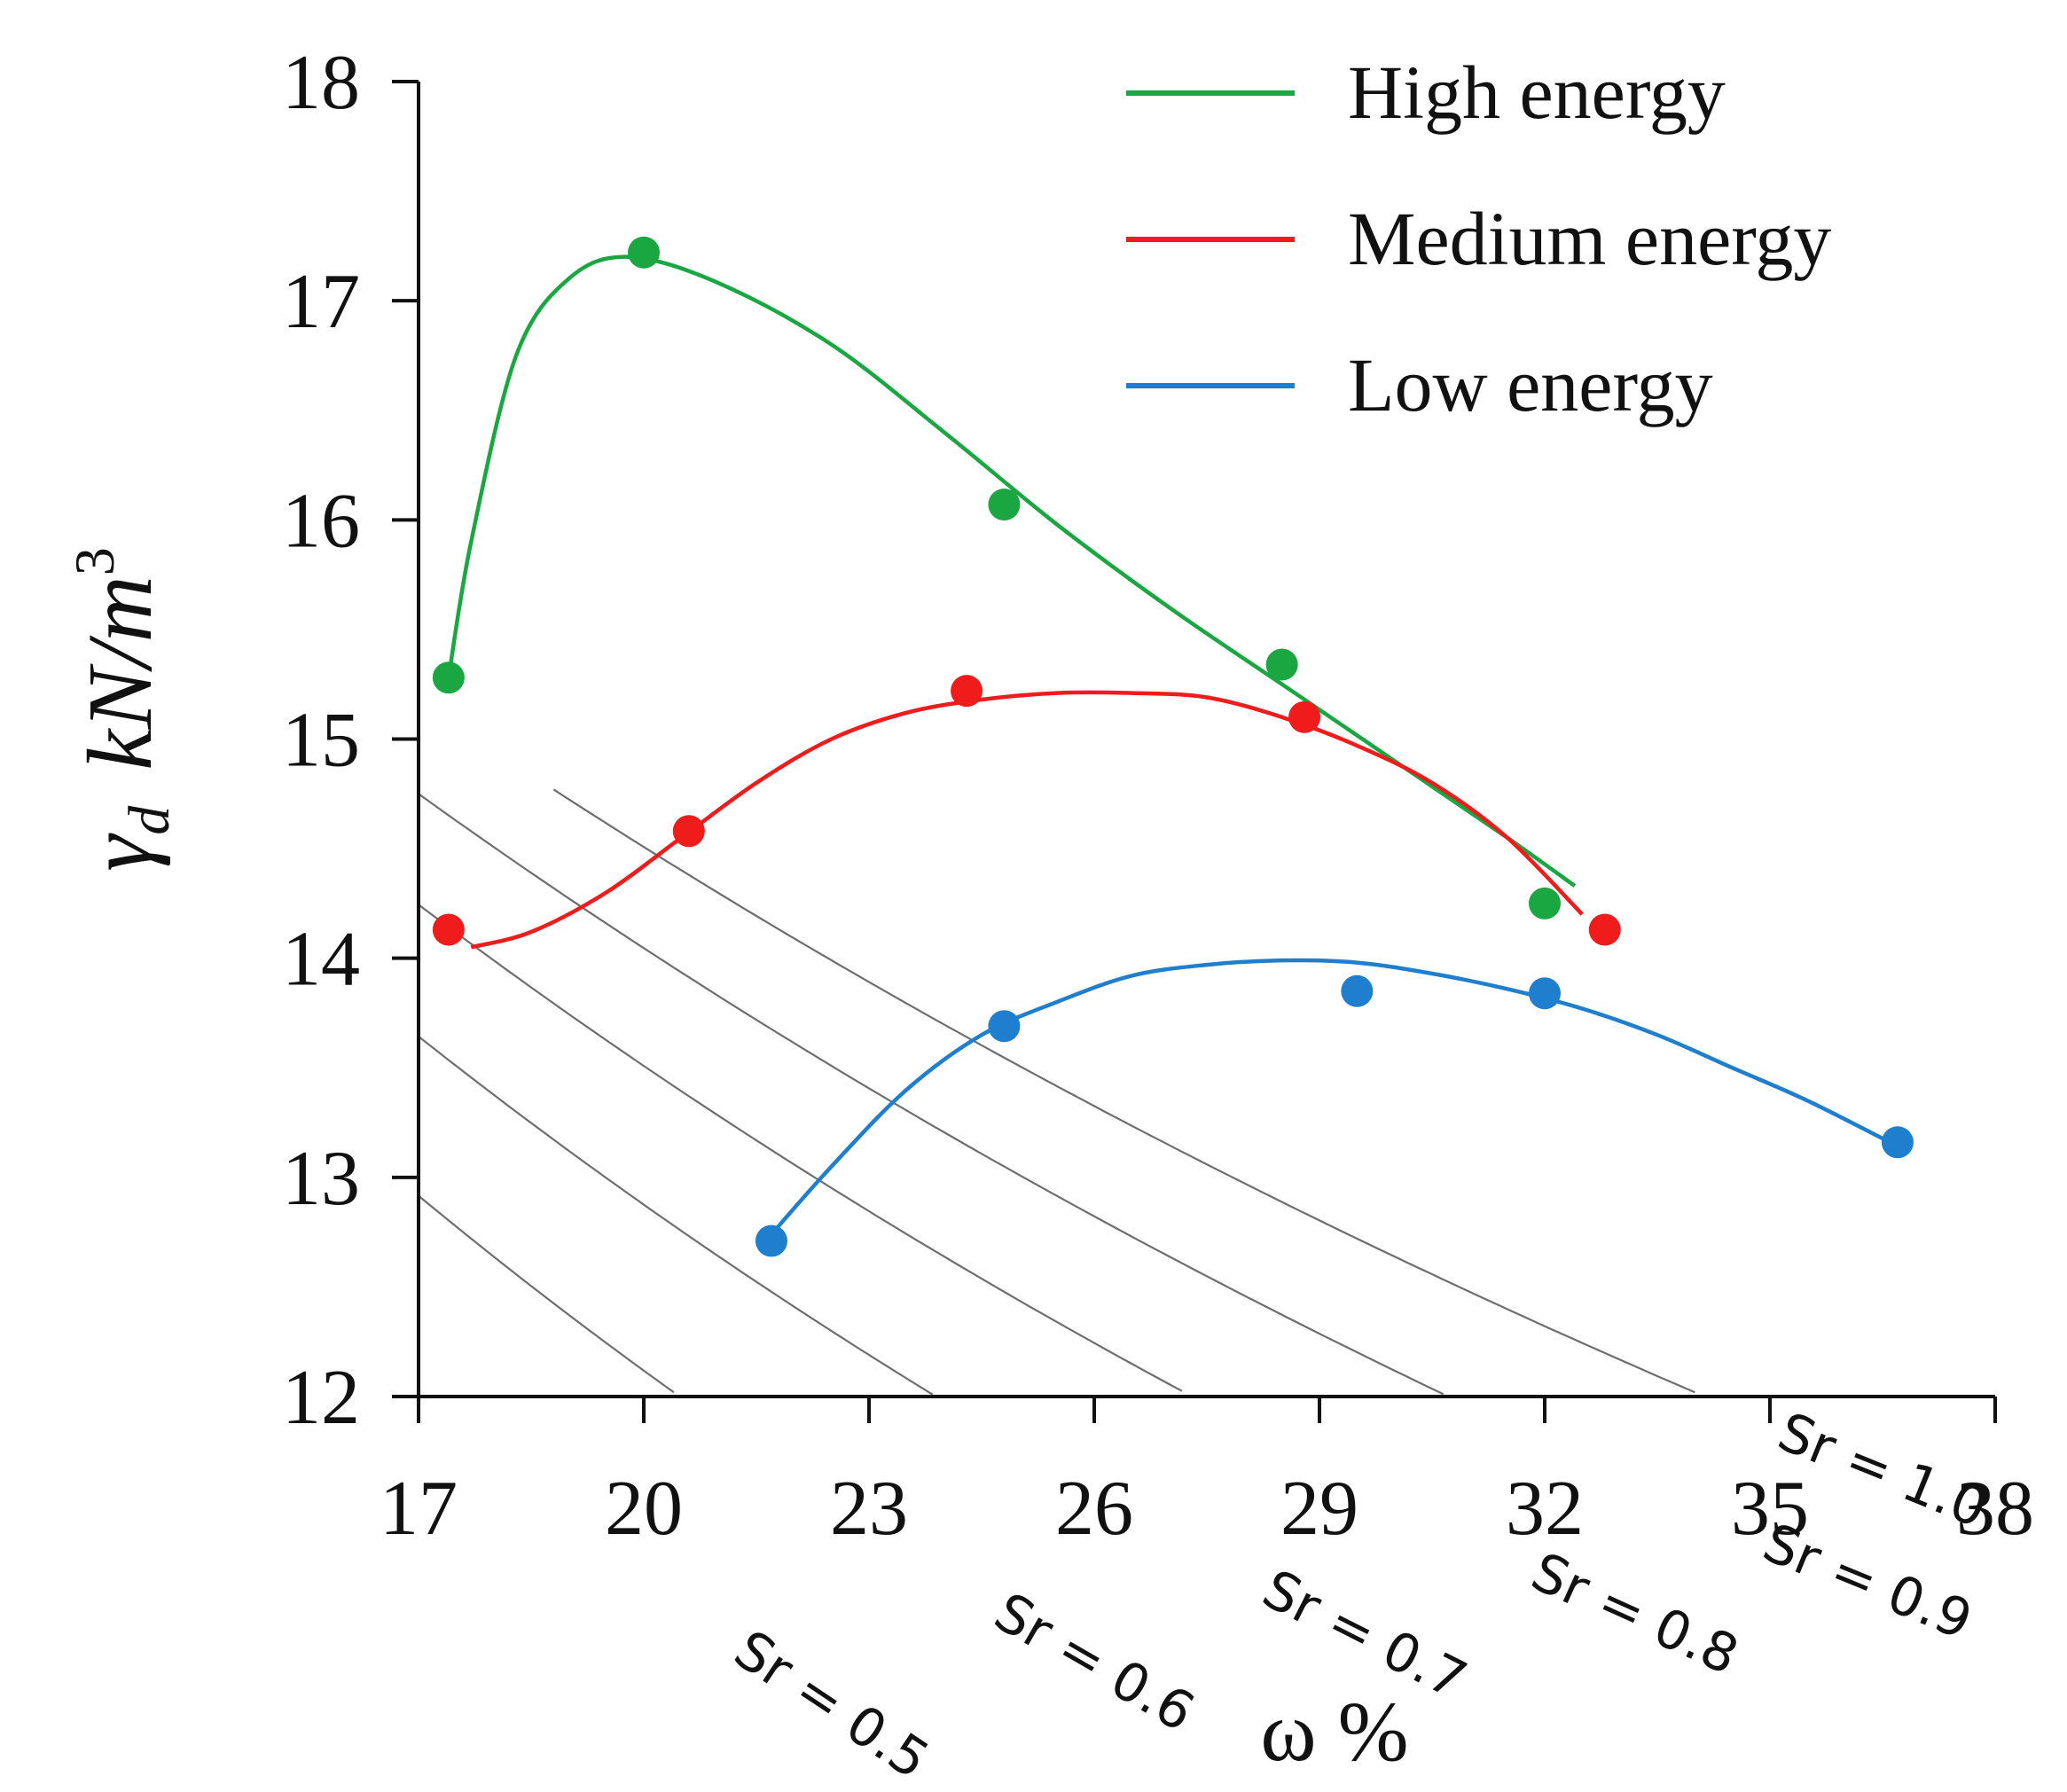  What do you see at coordinates (1027, 820) in the screenshot?
I see `medium-energy-fit-line` at bounding box center [1027, 820].